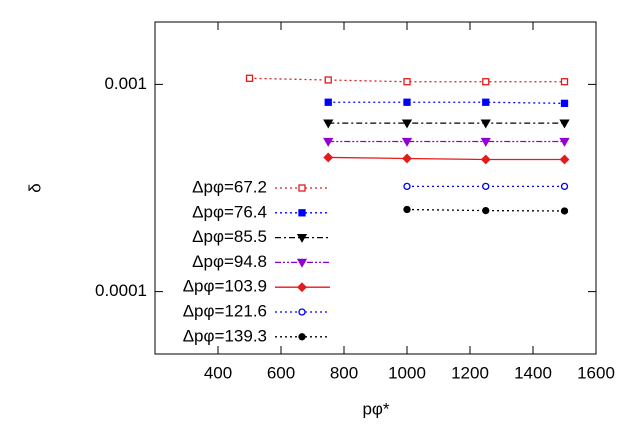 The height and width of the screenshot is (436, 623). What do you see at coordinates (229, 211) in the screenshot?
I see `legend-label: Δpφ=76.4` at bounding box center [229, 211].